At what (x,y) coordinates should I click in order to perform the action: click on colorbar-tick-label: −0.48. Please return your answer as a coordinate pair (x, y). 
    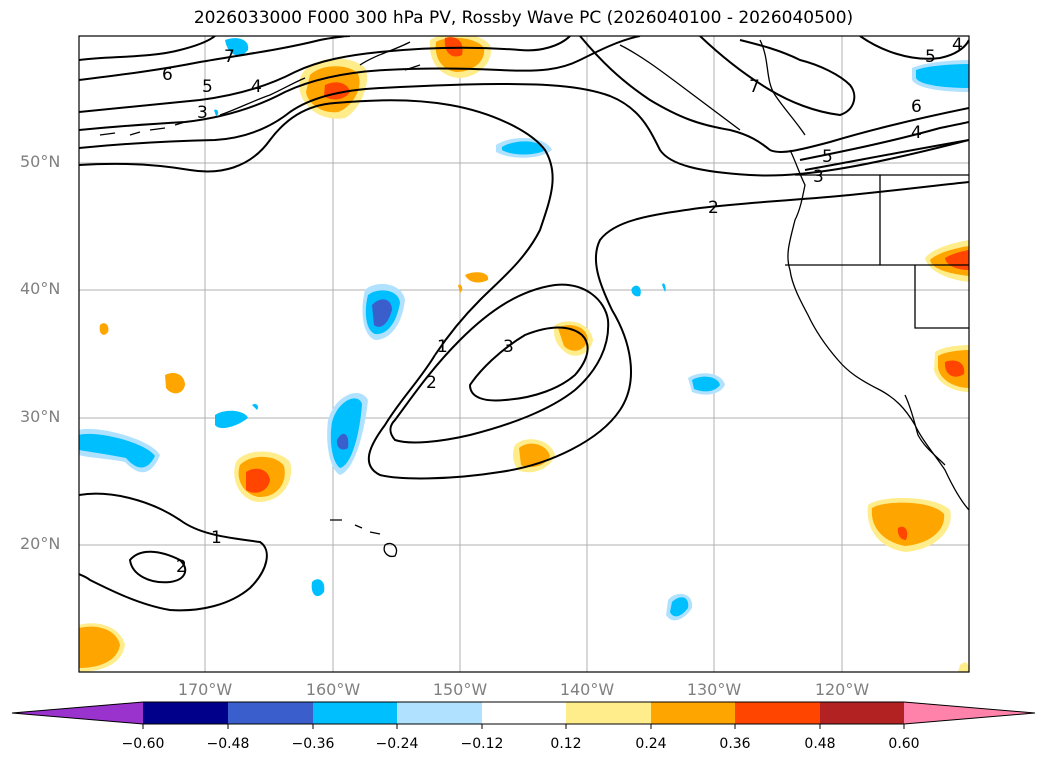
    Looking at the image, I should click on (228, 744).